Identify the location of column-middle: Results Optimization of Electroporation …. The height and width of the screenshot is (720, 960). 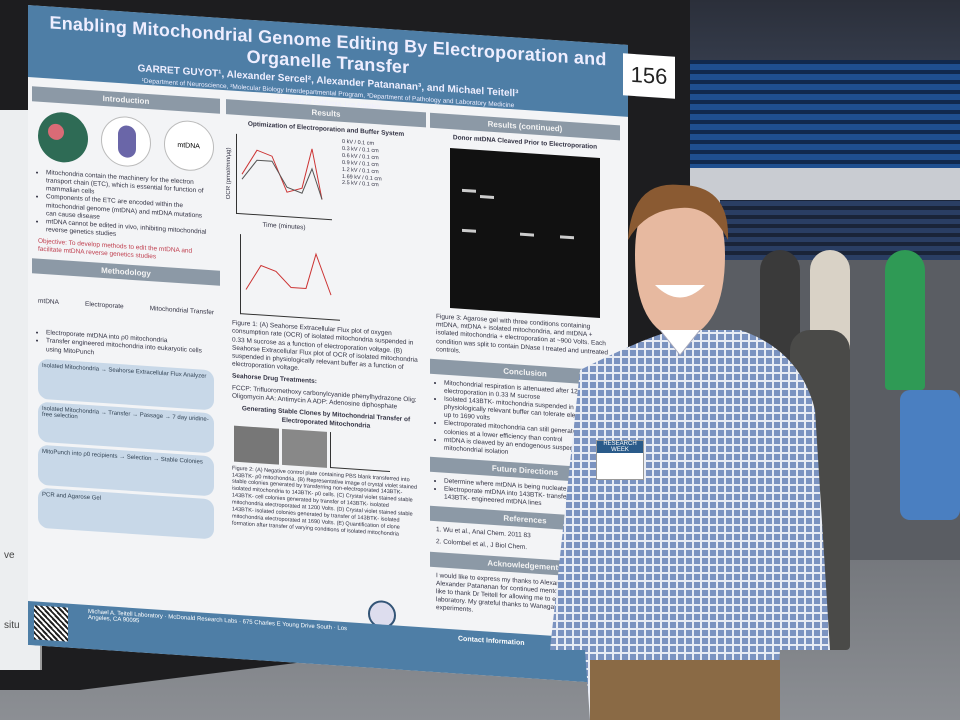
(326, 319).